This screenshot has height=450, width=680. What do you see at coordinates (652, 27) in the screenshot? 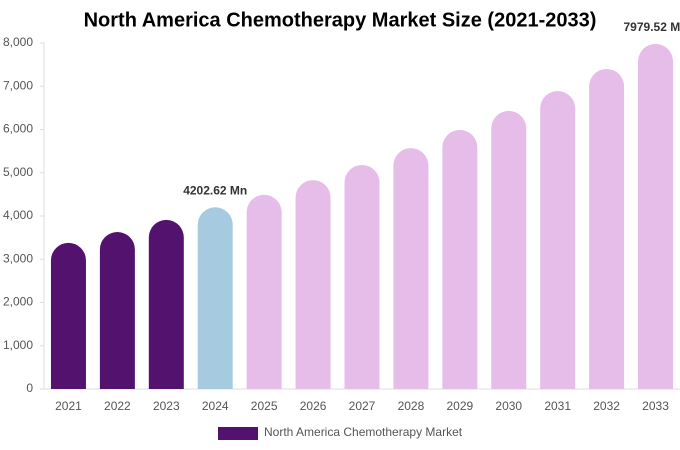
I see `value-label: 7979.52 Mn` at bounding box center [652, 27].